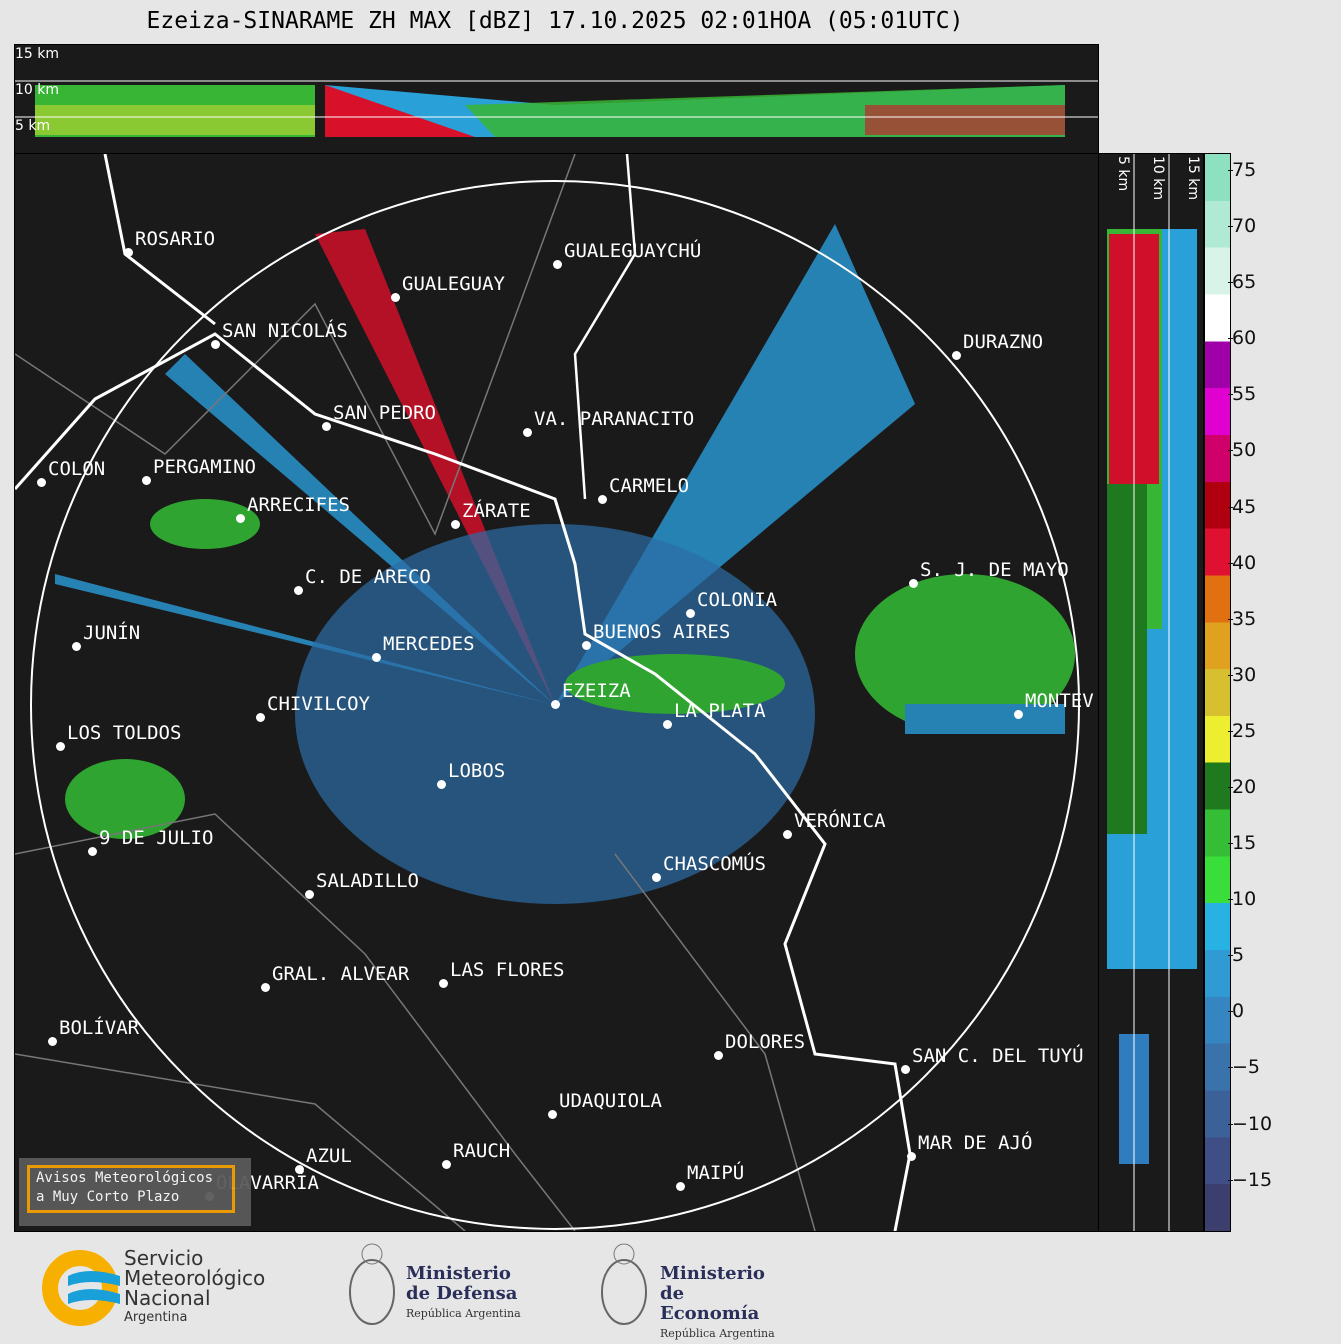 Image resolution: width=1341 pixels, height=1344 pixels. I want to click on colorbar-tick: 15, so click(1242, 843).